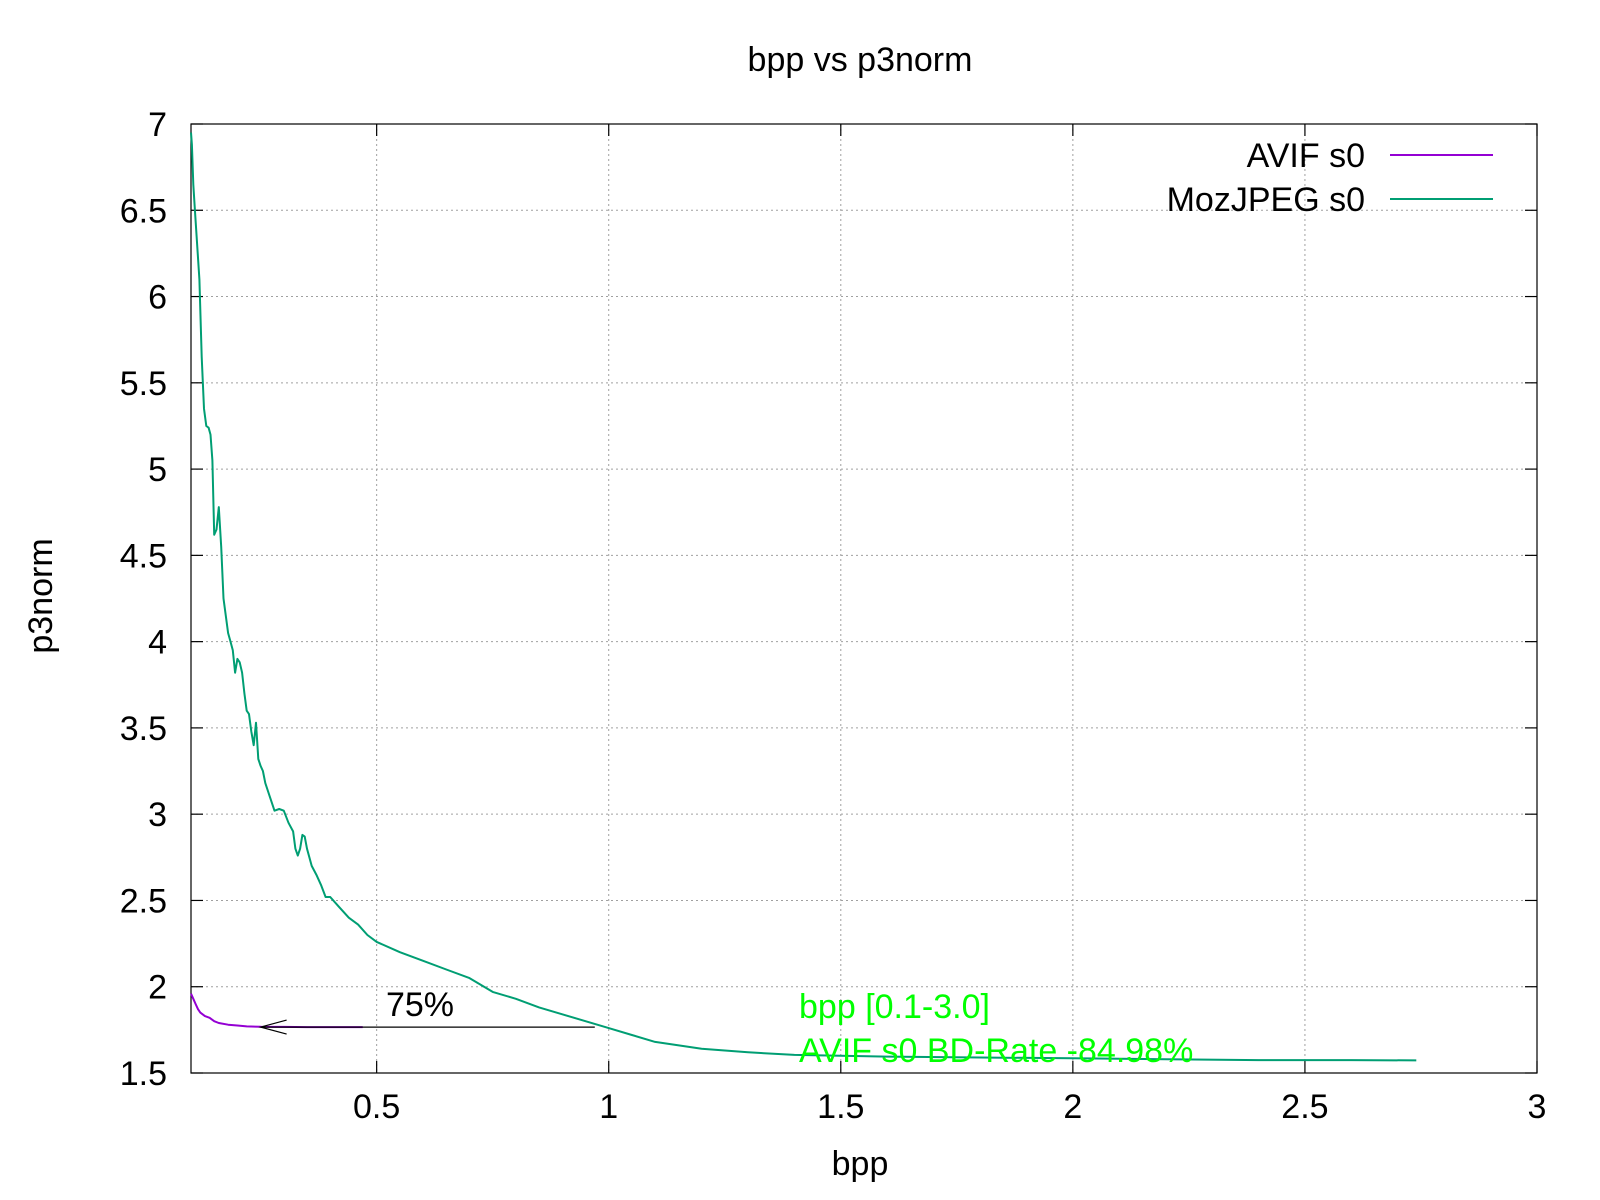 This screenshot has width=1600, height=1200. Describe the element at coordinates (157, 988) in the screenshot. I see `y-tick-label: 2` at that location.